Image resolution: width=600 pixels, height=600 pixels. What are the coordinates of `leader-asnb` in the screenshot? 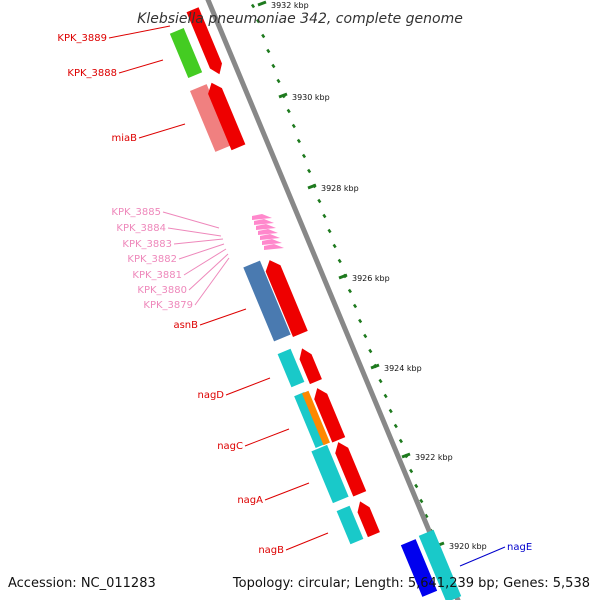 It's located at (223, 317).